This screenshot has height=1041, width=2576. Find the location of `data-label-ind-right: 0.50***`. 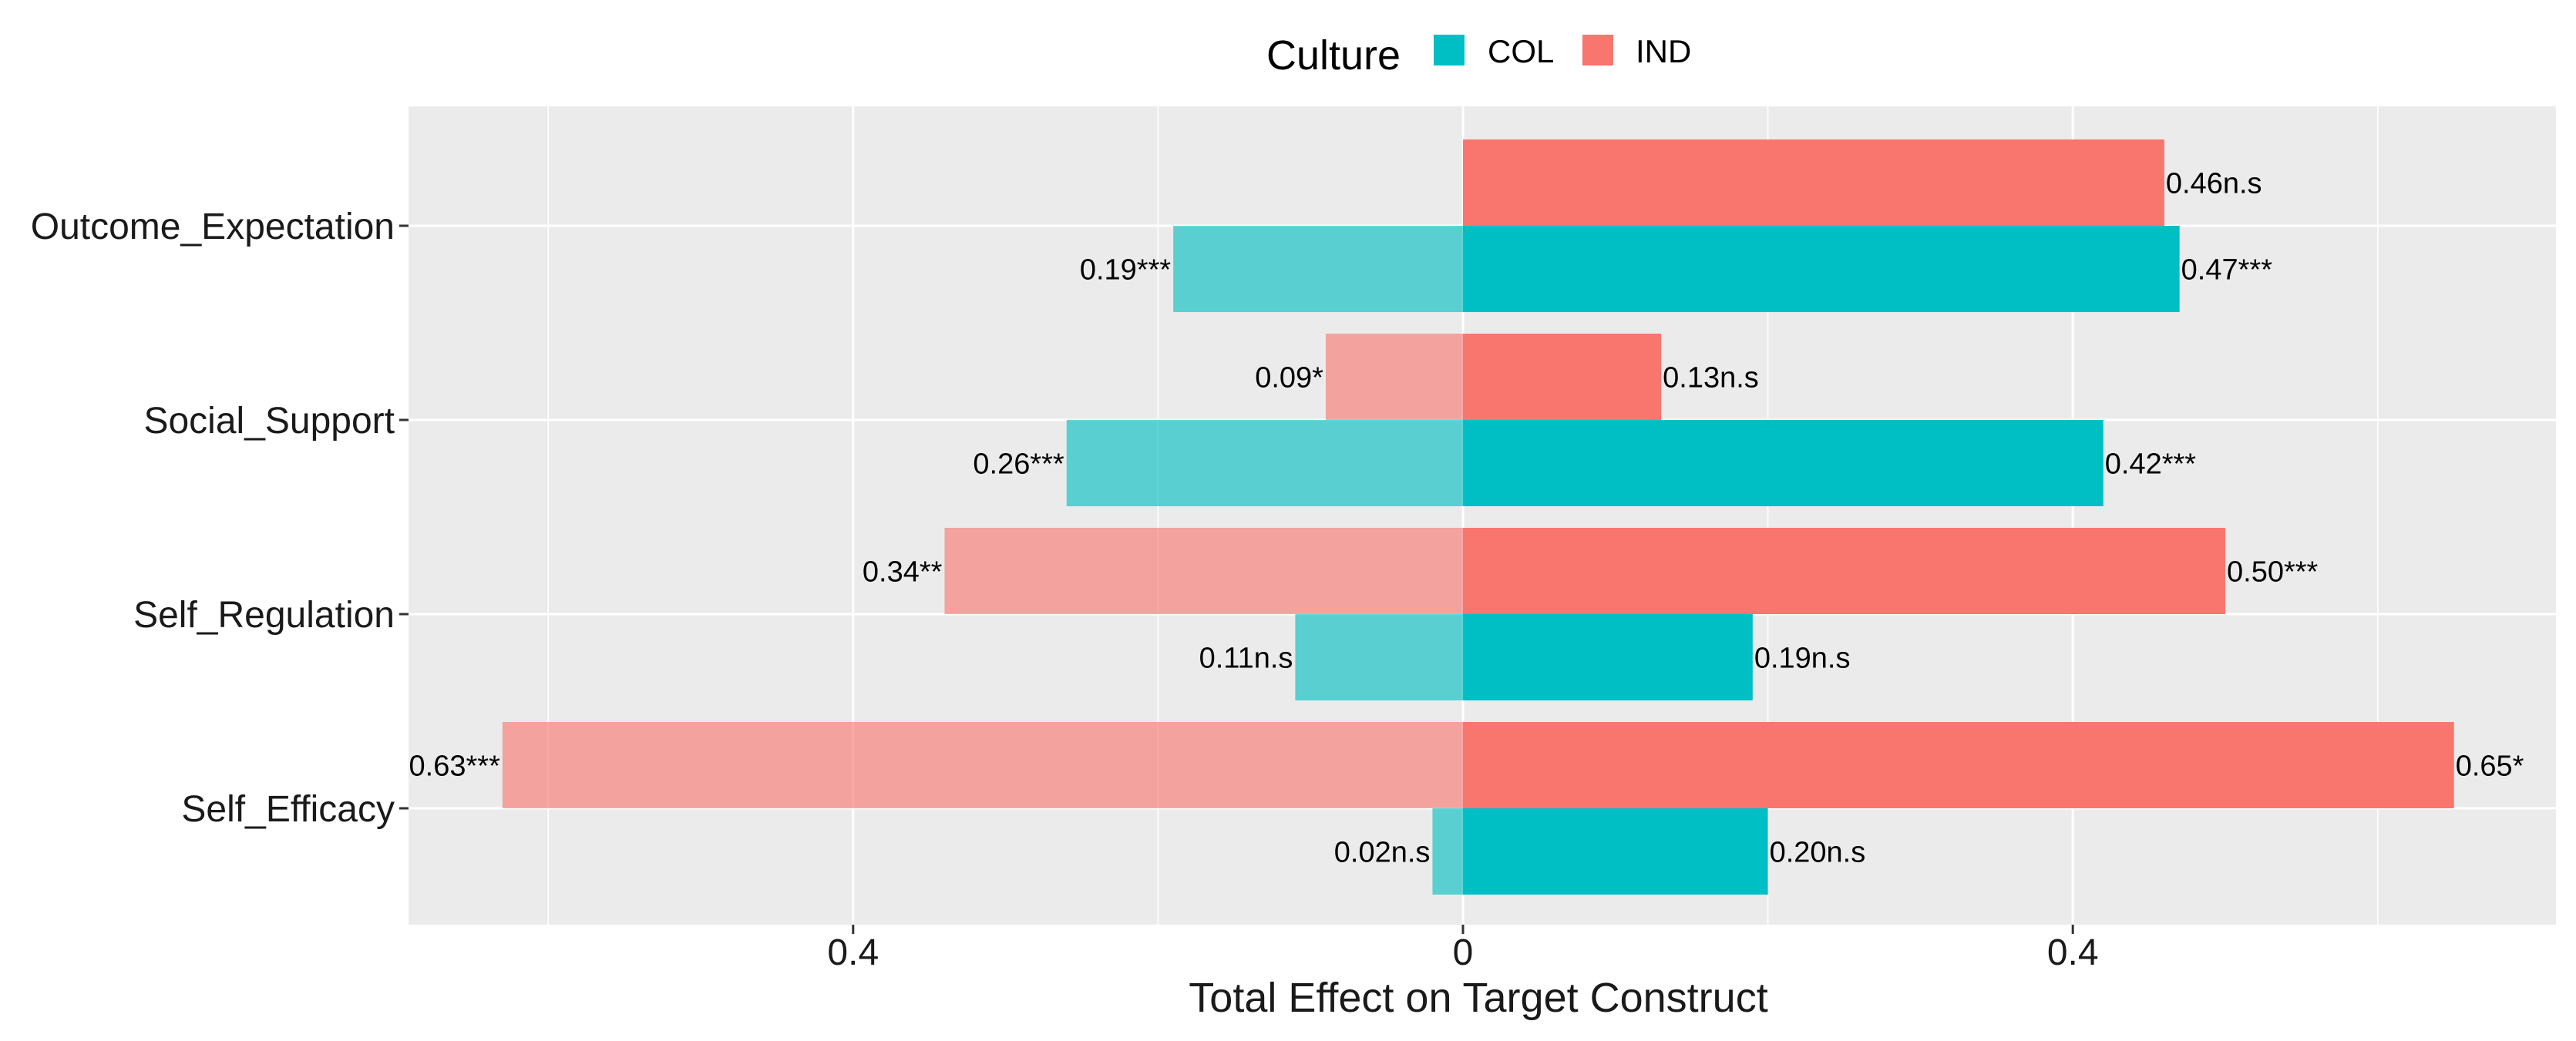

data-label-ind-right: 0.50*** is located at coordinates (2273, 573).